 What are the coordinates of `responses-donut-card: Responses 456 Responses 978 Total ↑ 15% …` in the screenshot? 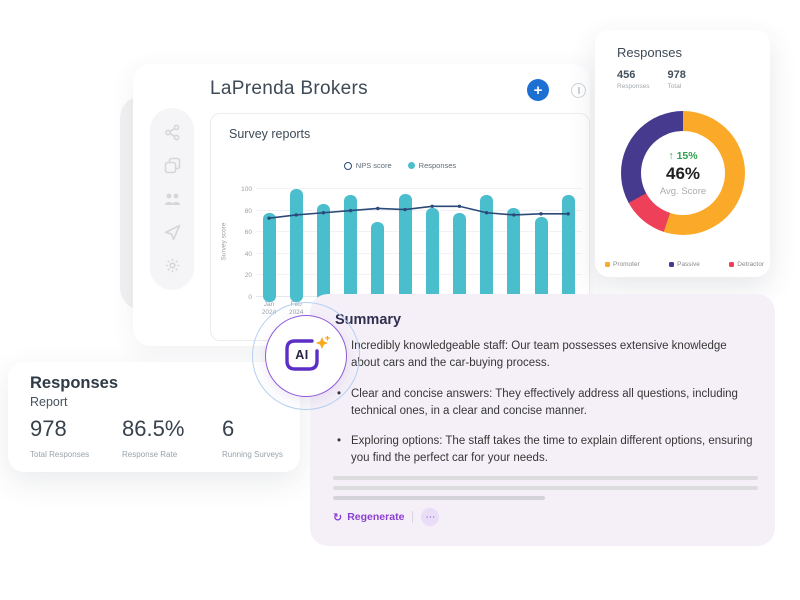 It's located at (682, 153).